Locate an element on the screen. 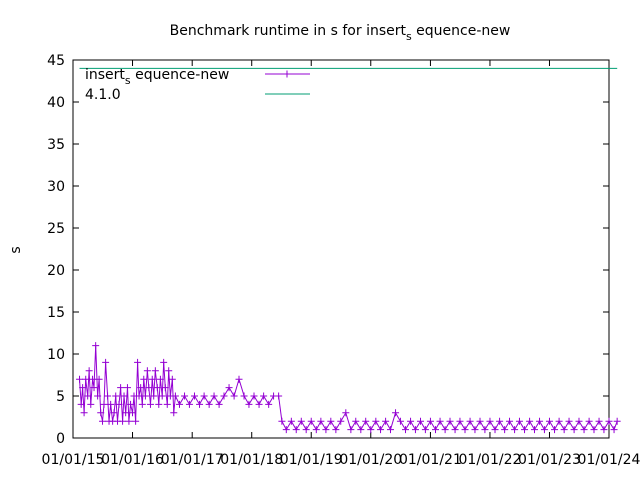 The image size is (640, 480). y-tick-label: 35 is located at coordinates (56, 145).